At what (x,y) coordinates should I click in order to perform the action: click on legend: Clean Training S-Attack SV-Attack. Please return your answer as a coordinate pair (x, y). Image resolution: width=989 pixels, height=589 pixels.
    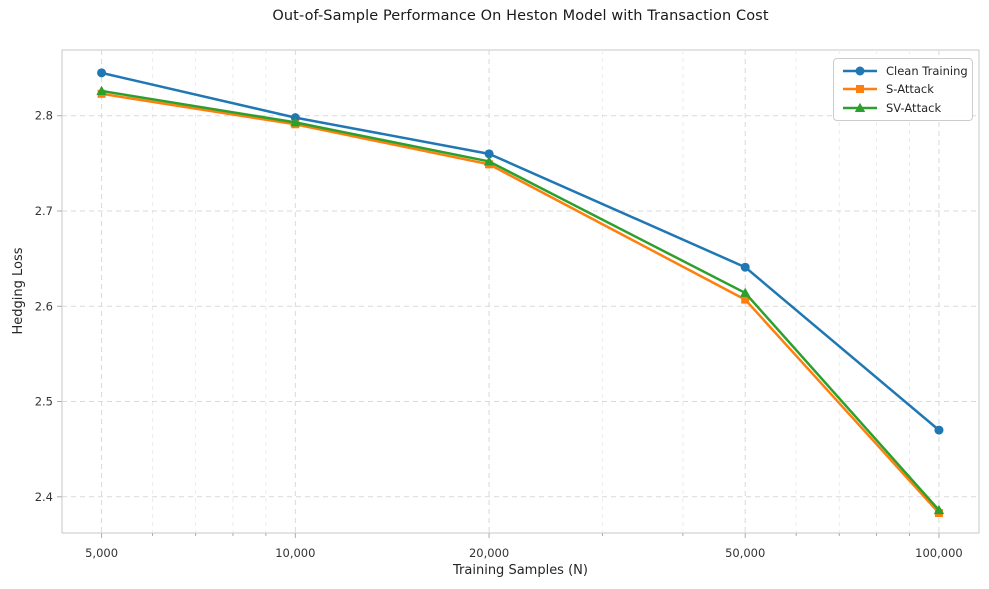
    Looking at the image, I should click on (903, 89).